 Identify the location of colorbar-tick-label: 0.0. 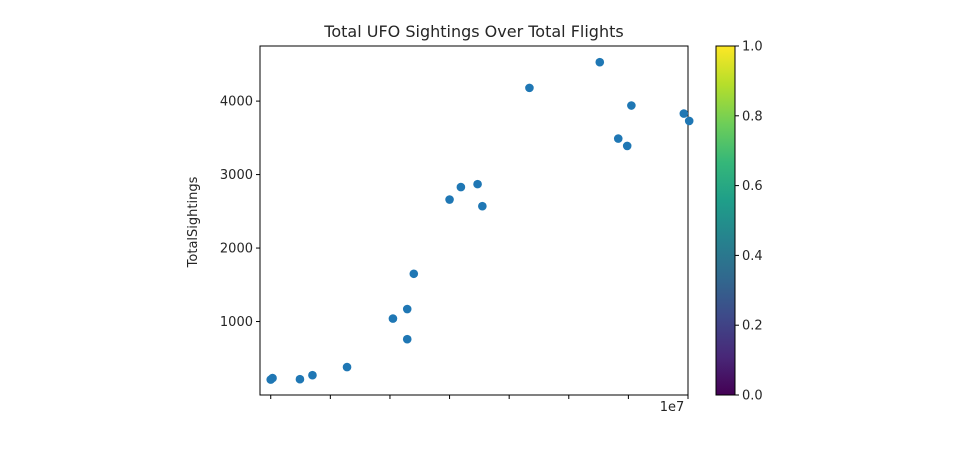
(752, 396).